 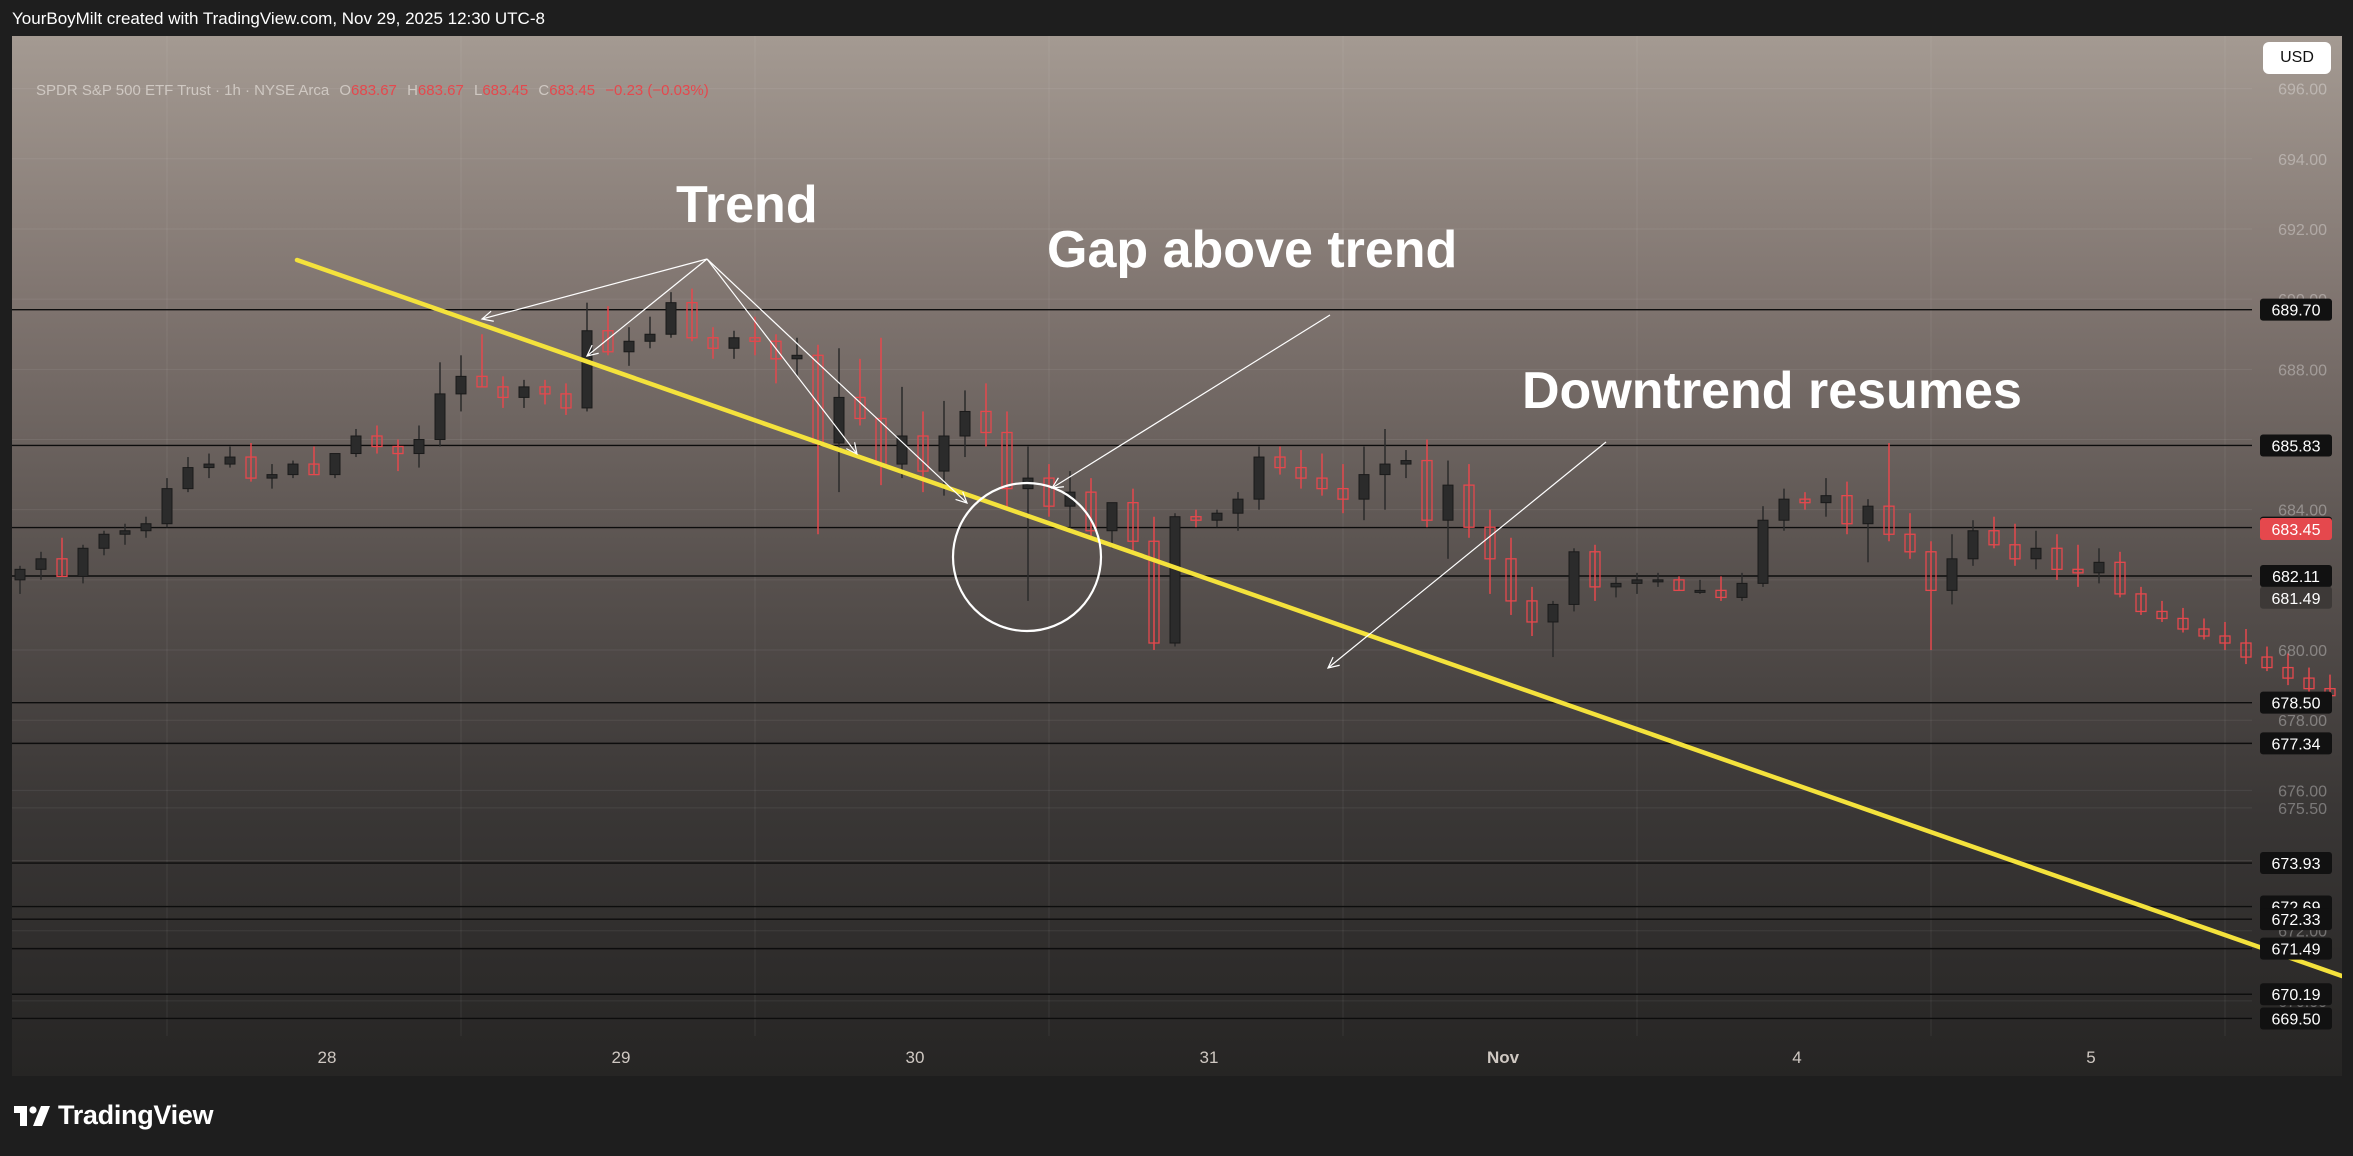 What do you see at coordinates (2296, 528) in the screenshot?
I see `last-price-badge: 683.45` at bounding box center [2296, 528].